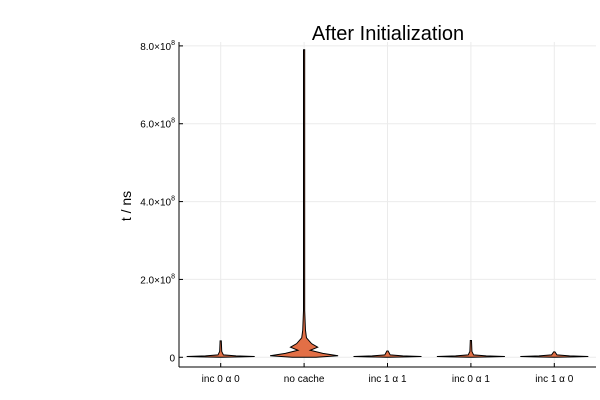 This screenshot has height=400, width=600. I want to click on y-tick-label-0: 0, so click(172, 358).